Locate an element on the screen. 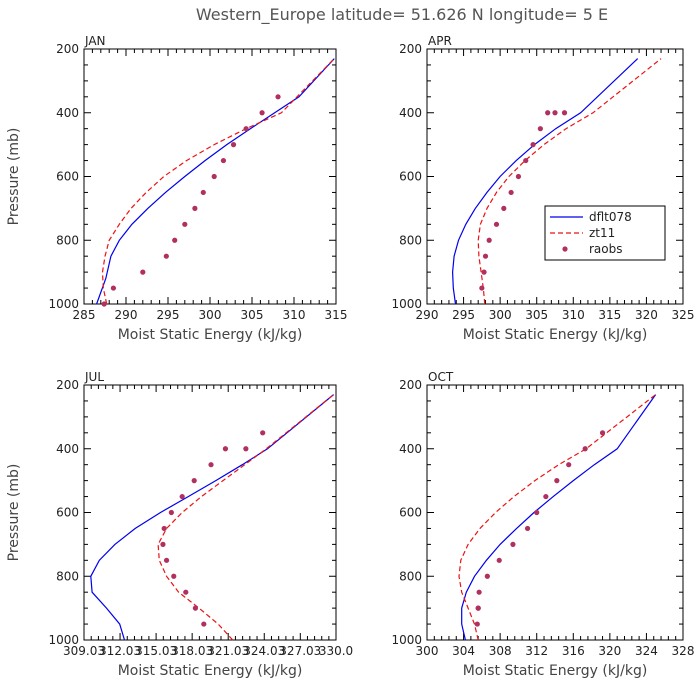  x-tick-label: 328 is located at coordinates (683, 651).